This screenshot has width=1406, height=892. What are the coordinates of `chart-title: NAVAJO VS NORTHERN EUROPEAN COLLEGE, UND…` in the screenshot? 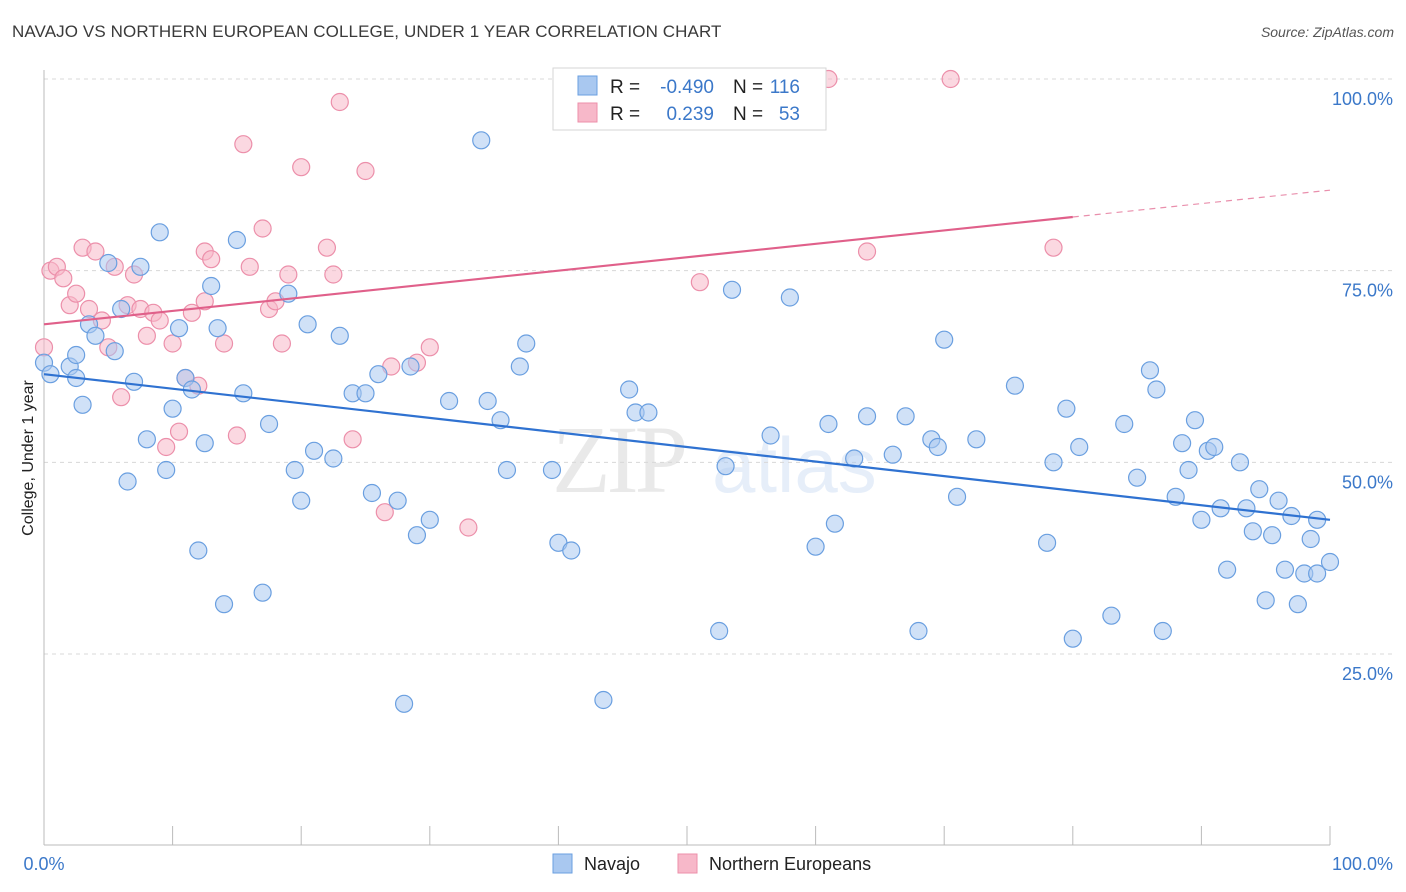 It's located at (367, 31).